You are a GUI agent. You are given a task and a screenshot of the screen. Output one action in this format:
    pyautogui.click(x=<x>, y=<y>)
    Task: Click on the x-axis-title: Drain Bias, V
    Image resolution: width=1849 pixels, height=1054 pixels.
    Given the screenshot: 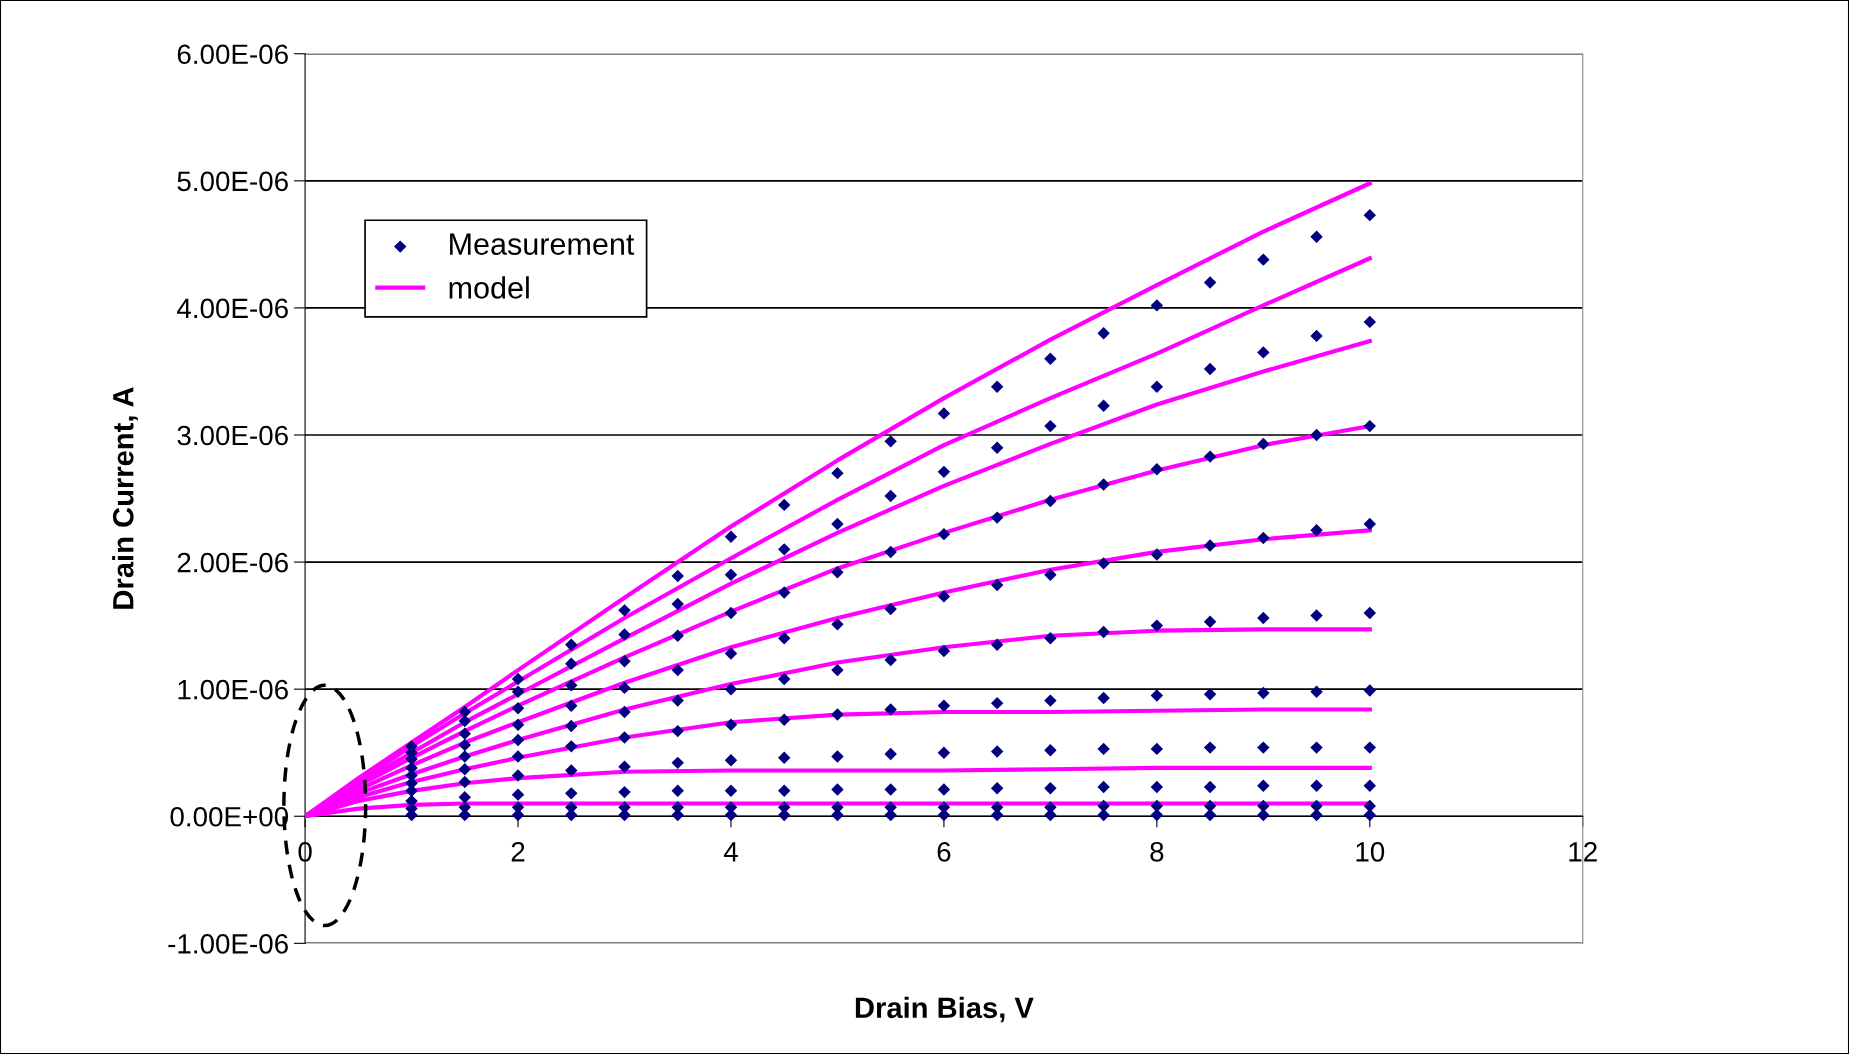 What is the action you would take?
    pyautogui.click(x=944, y=1009)
    